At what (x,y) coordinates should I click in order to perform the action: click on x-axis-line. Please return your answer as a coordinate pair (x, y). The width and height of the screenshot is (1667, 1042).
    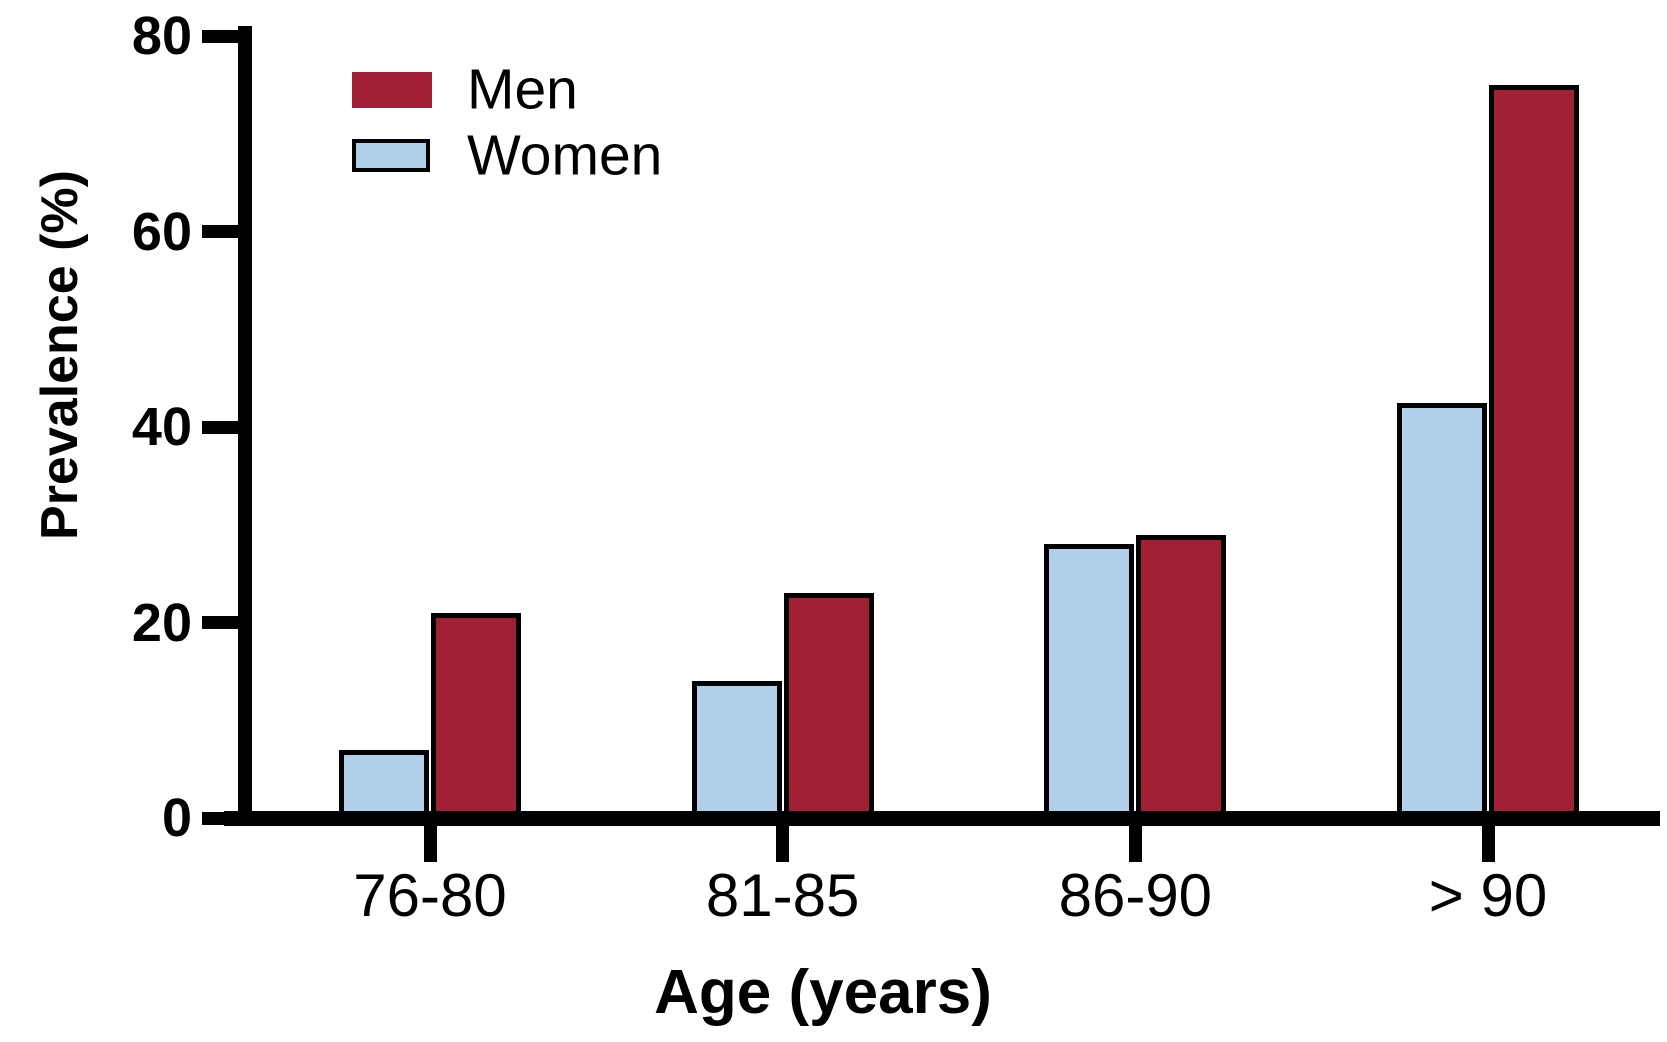
    Looking at the image, I should click on (942, 818).